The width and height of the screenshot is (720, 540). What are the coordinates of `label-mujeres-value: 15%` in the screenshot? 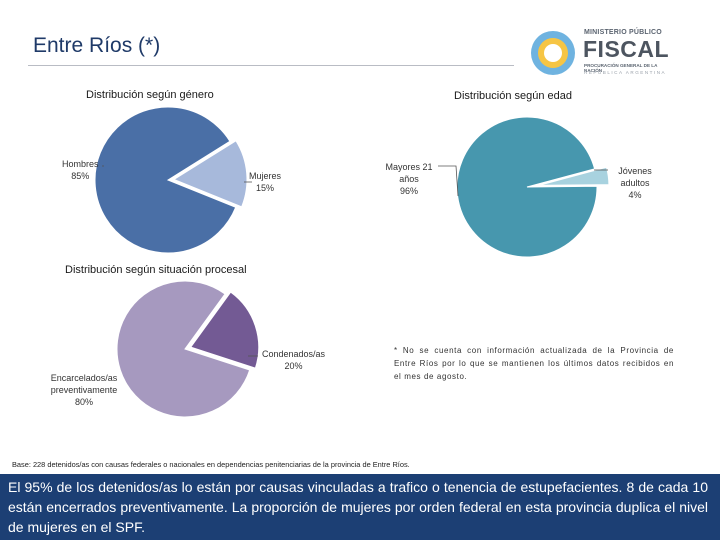 It's located at (265, 188).